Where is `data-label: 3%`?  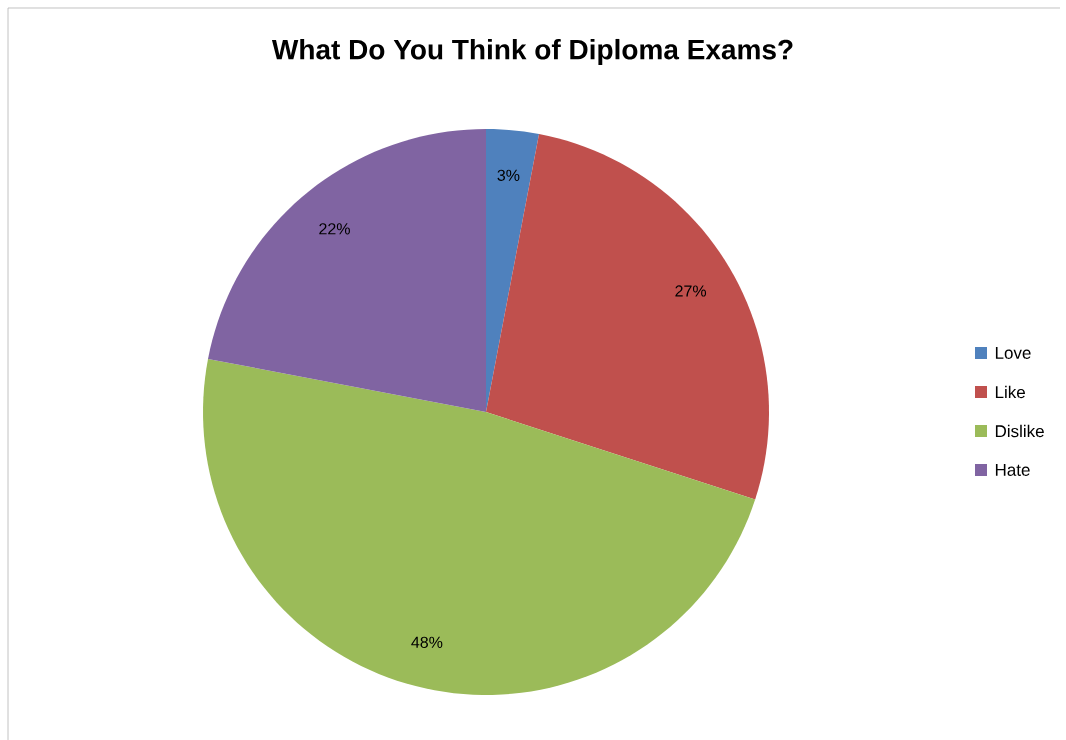 data-label: 3% is located at coordinates (508, 175).